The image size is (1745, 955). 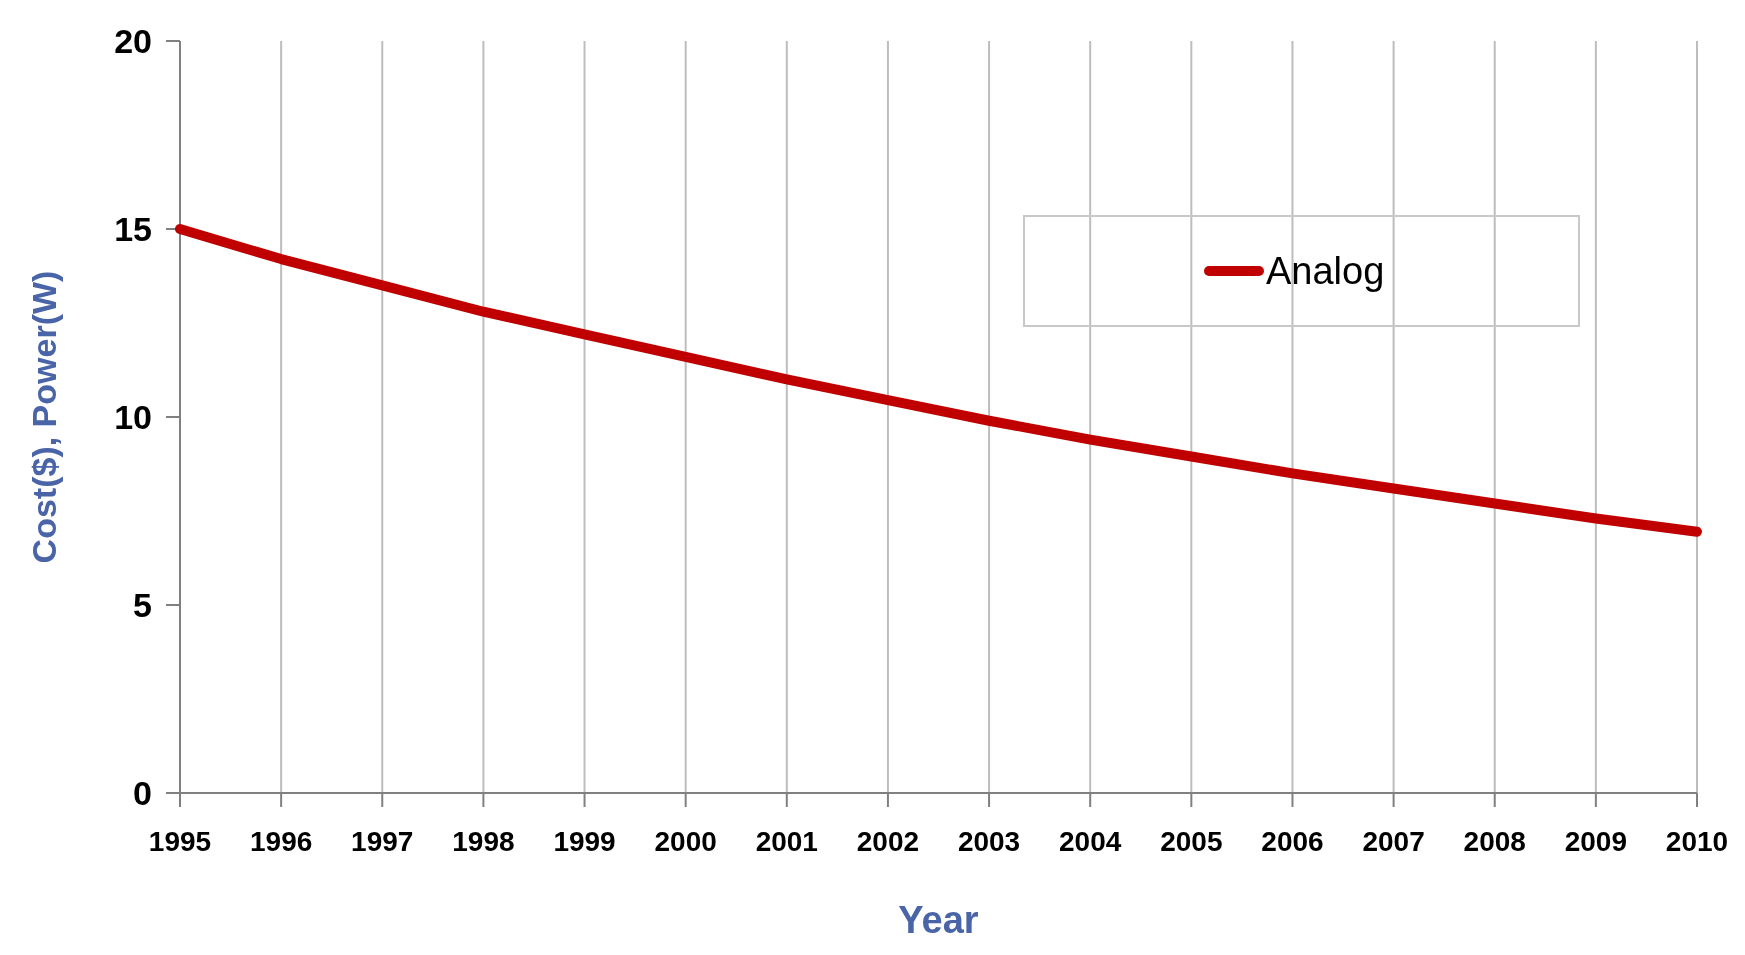 I want to click on x-tick-label: 2007, so click(x=1393, y=841).